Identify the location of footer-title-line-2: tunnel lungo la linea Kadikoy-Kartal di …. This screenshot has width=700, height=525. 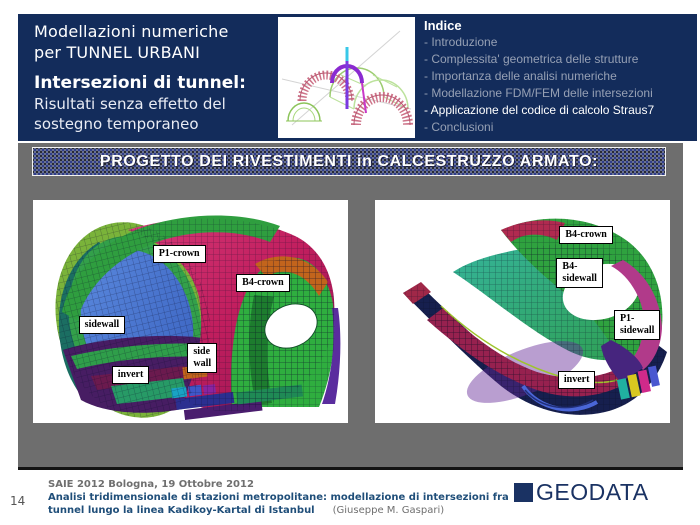
(278, 510).